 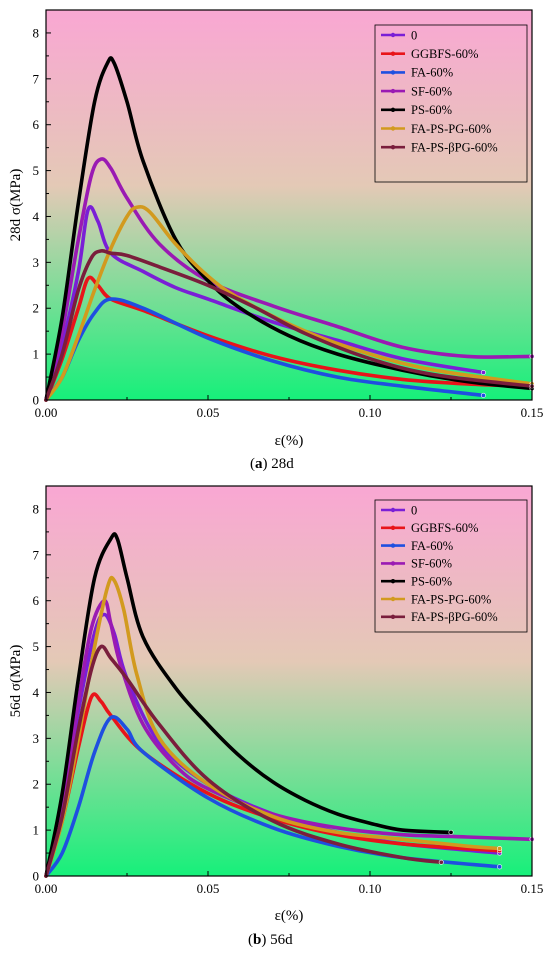 I want to click on y-axis-label: 56d σ(MPa), so click(x=16, y=681).